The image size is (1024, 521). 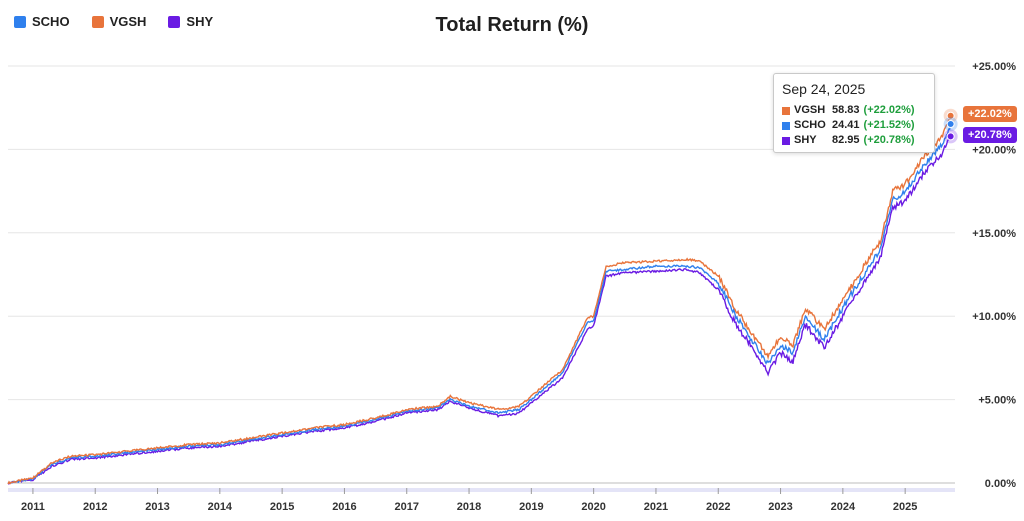 I want to click on legend-label-shy: SHY, so click(x=200, y=21).